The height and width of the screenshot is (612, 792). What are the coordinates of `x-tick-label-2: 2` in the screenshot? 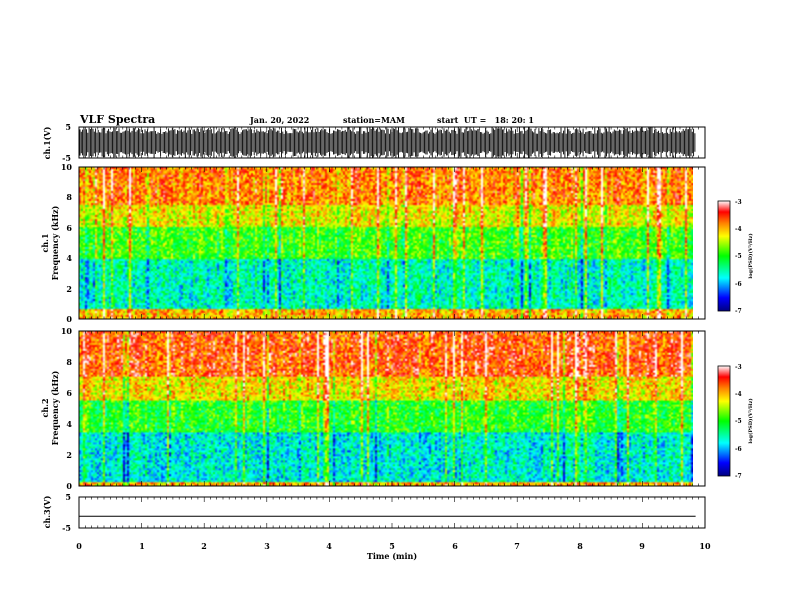 It's located at (204, 546).